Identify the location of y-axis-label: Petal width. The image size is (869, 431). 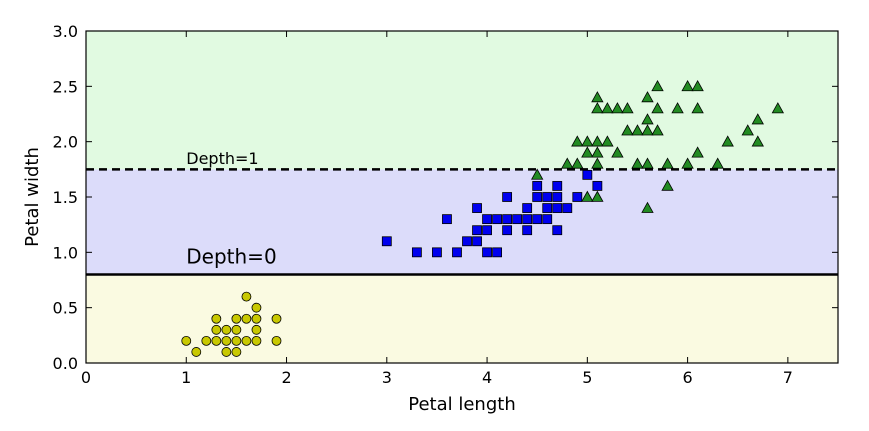
(32, 197).